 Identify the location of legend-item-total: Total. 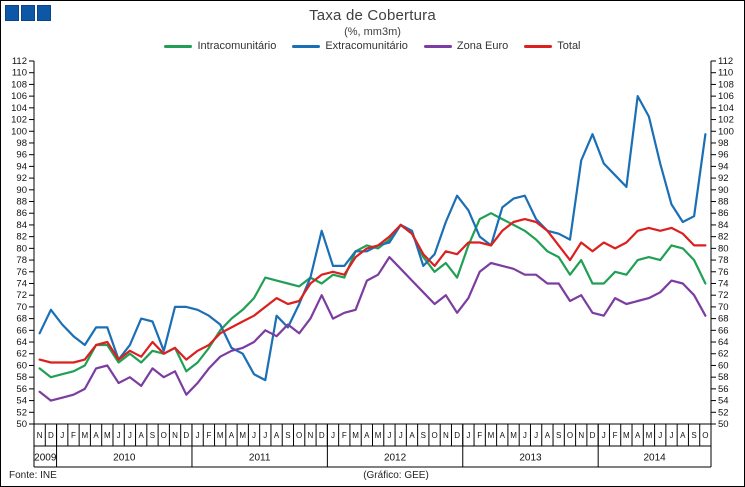
(552, 46).